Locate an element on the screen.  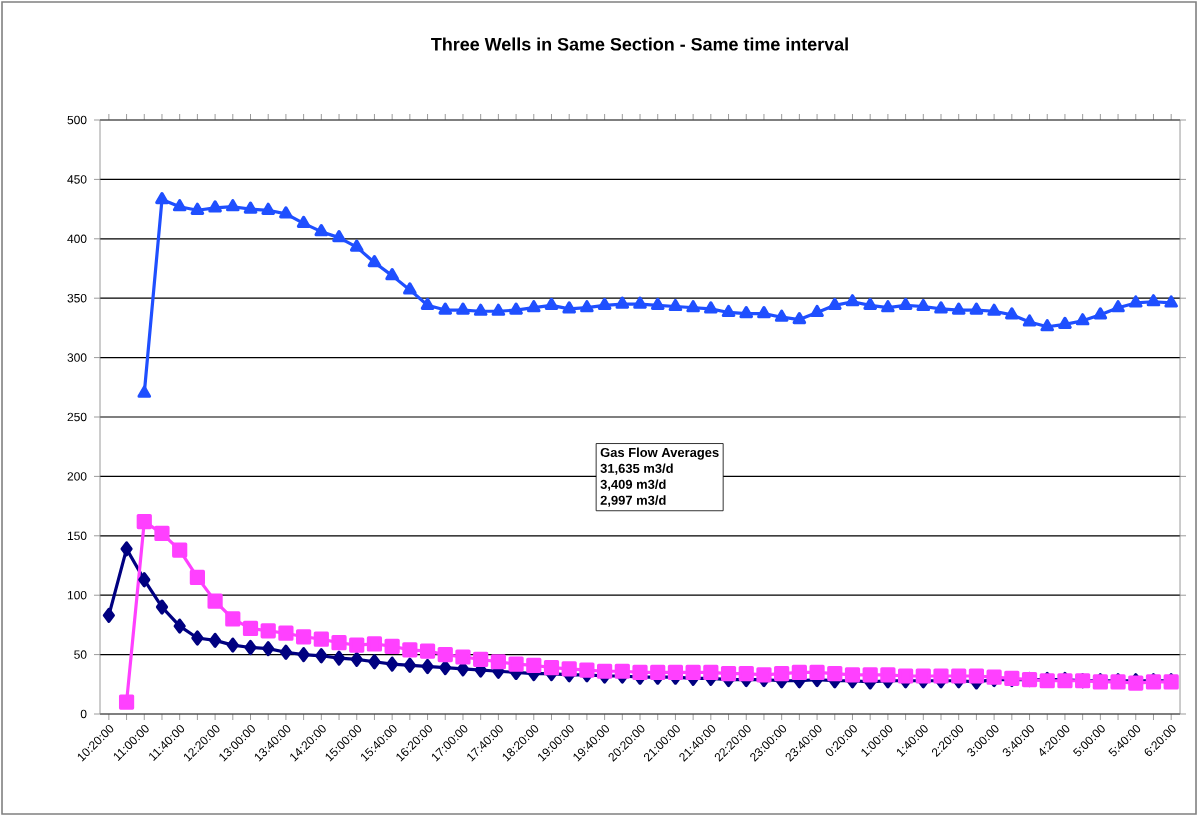
chart-title: Three Wells in Same Section - Same time interval is located at coordinates (639, 44).